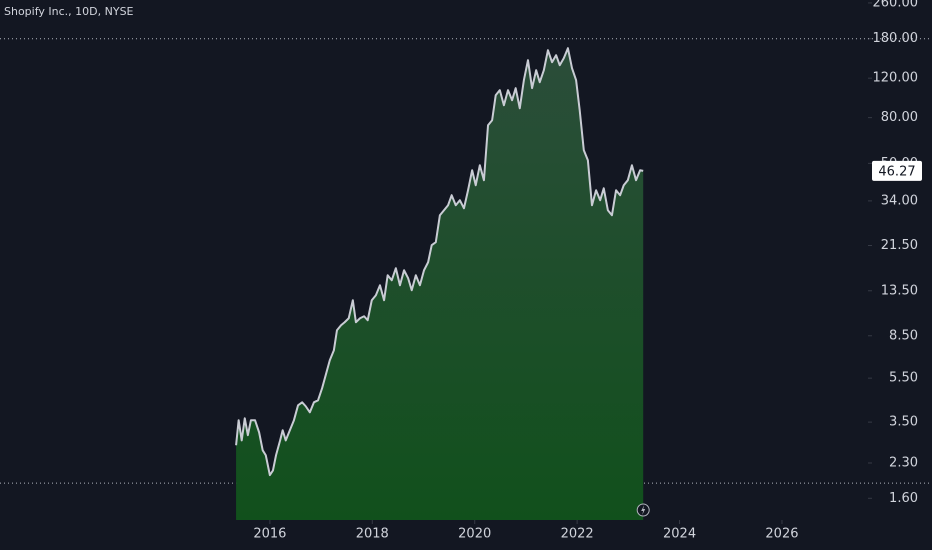 The width and height of the screenshot is (932, 550). I want to click on y-tick-label: 1.60, so click(903, 498).